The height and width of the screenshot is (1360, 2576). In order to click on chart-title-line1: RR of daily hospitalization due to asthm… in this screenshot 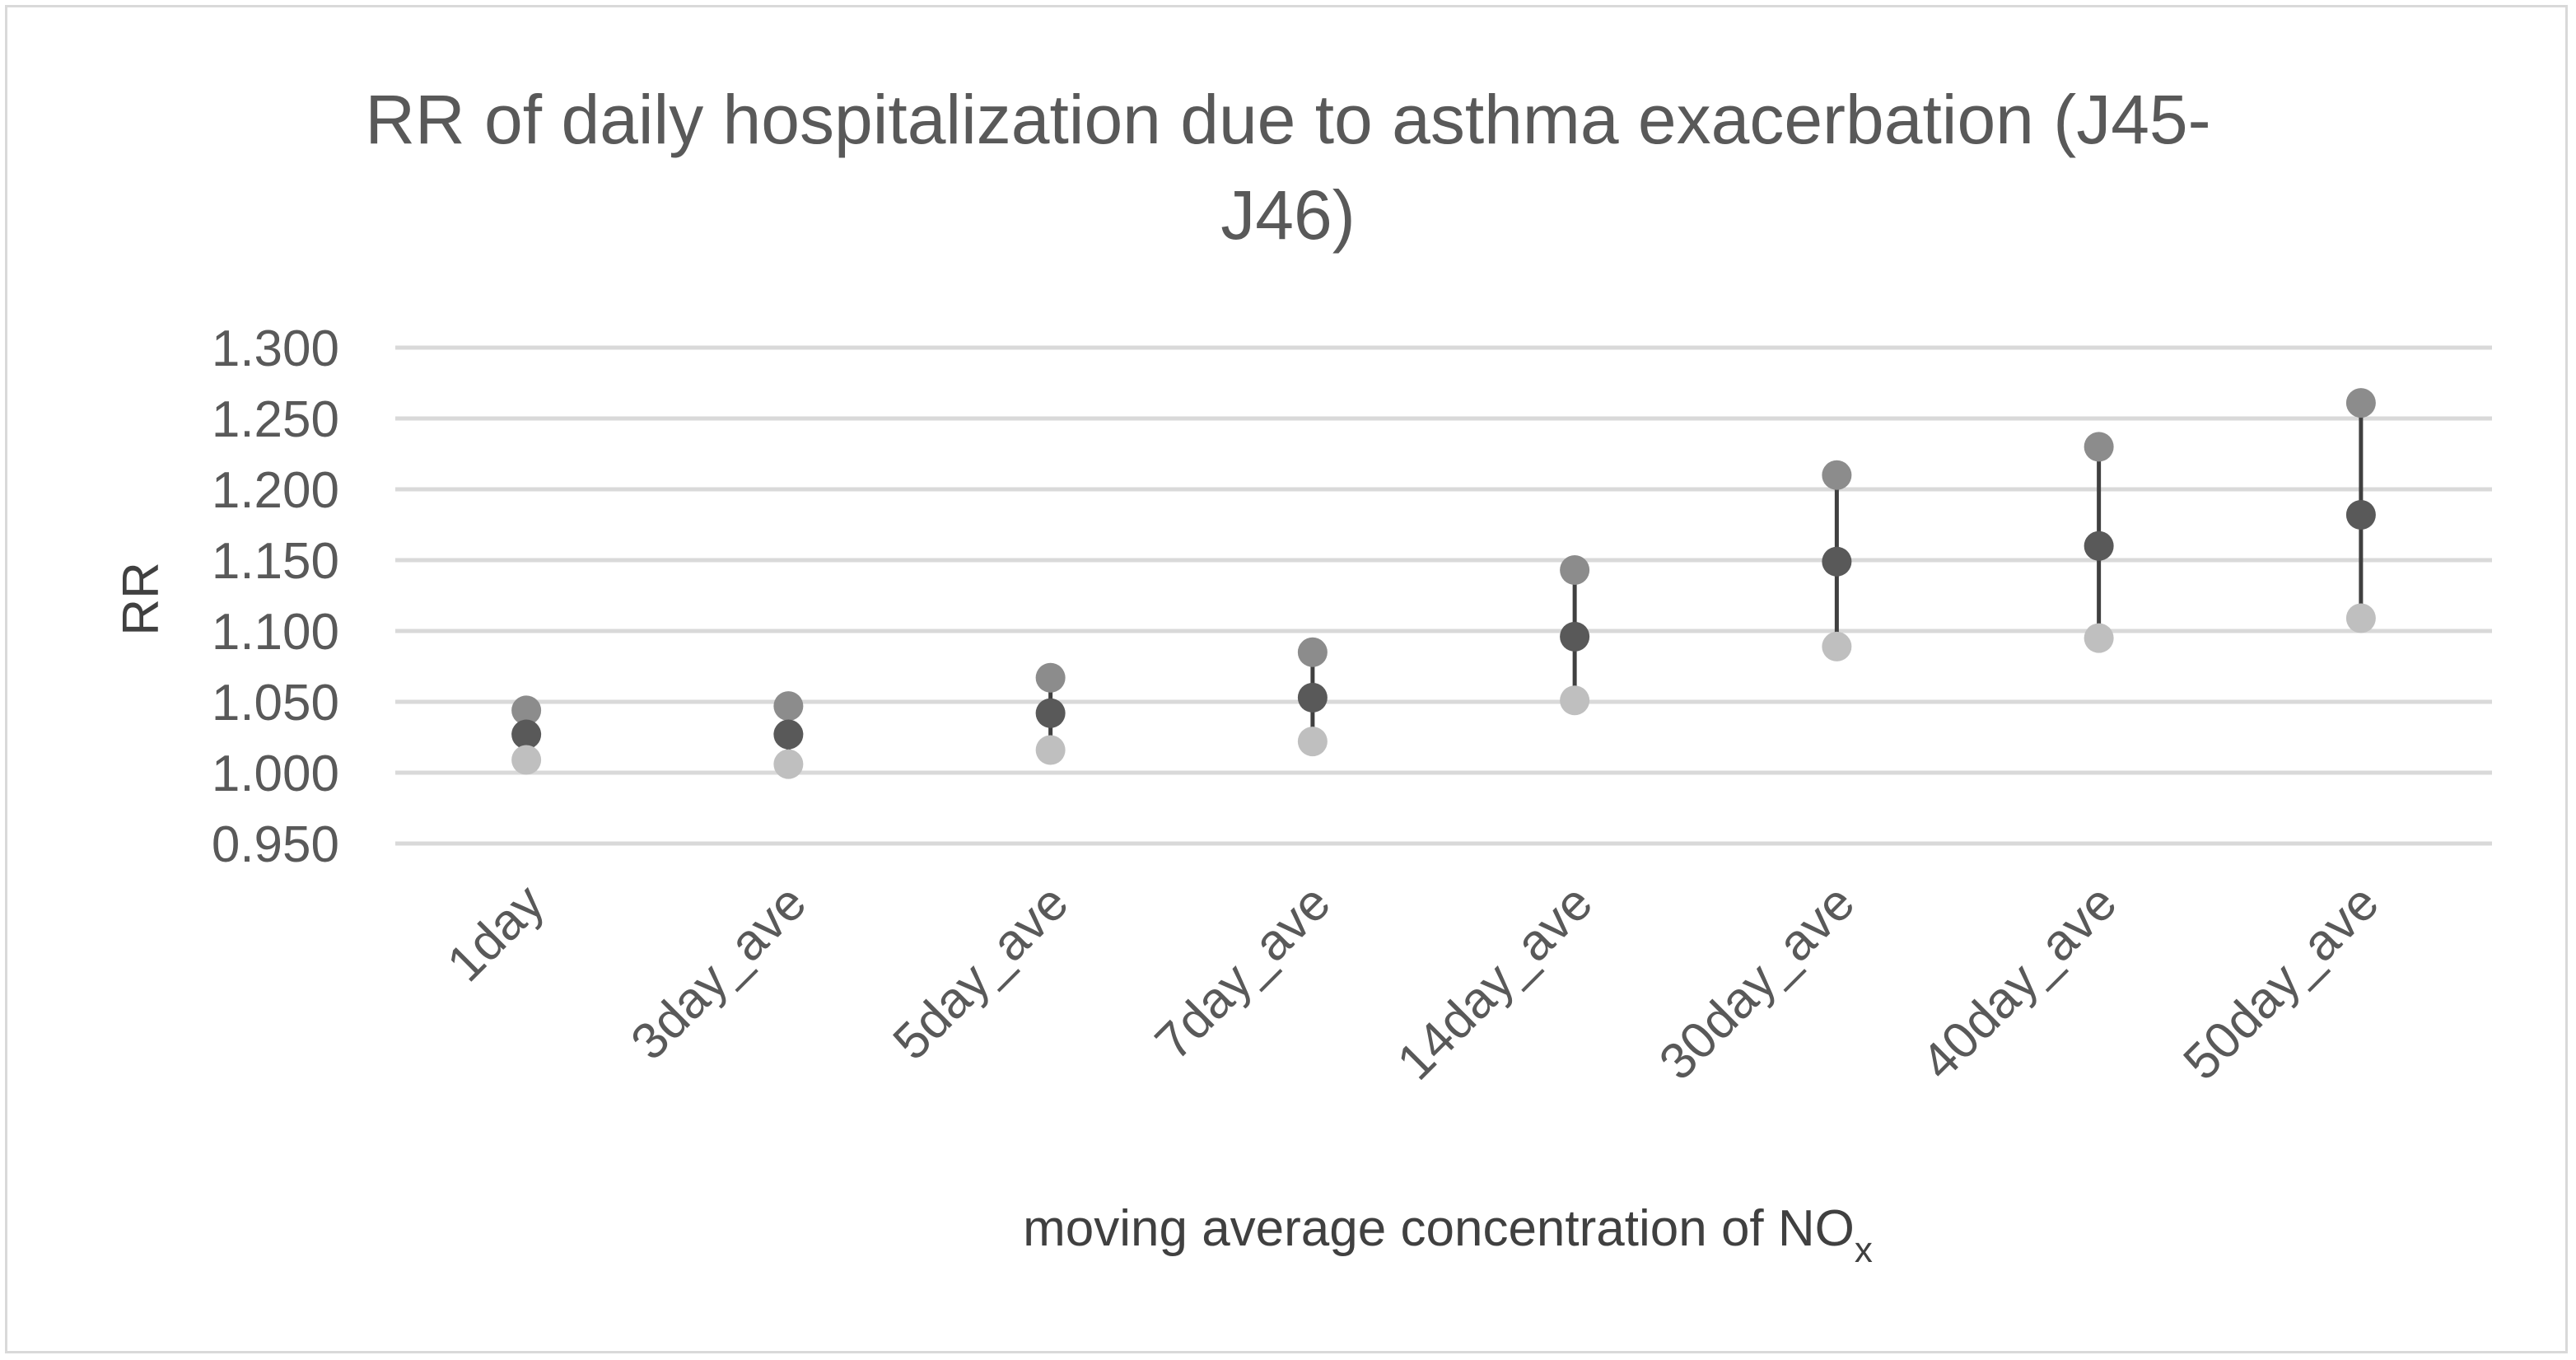, I will do `click(1287, 119)`.